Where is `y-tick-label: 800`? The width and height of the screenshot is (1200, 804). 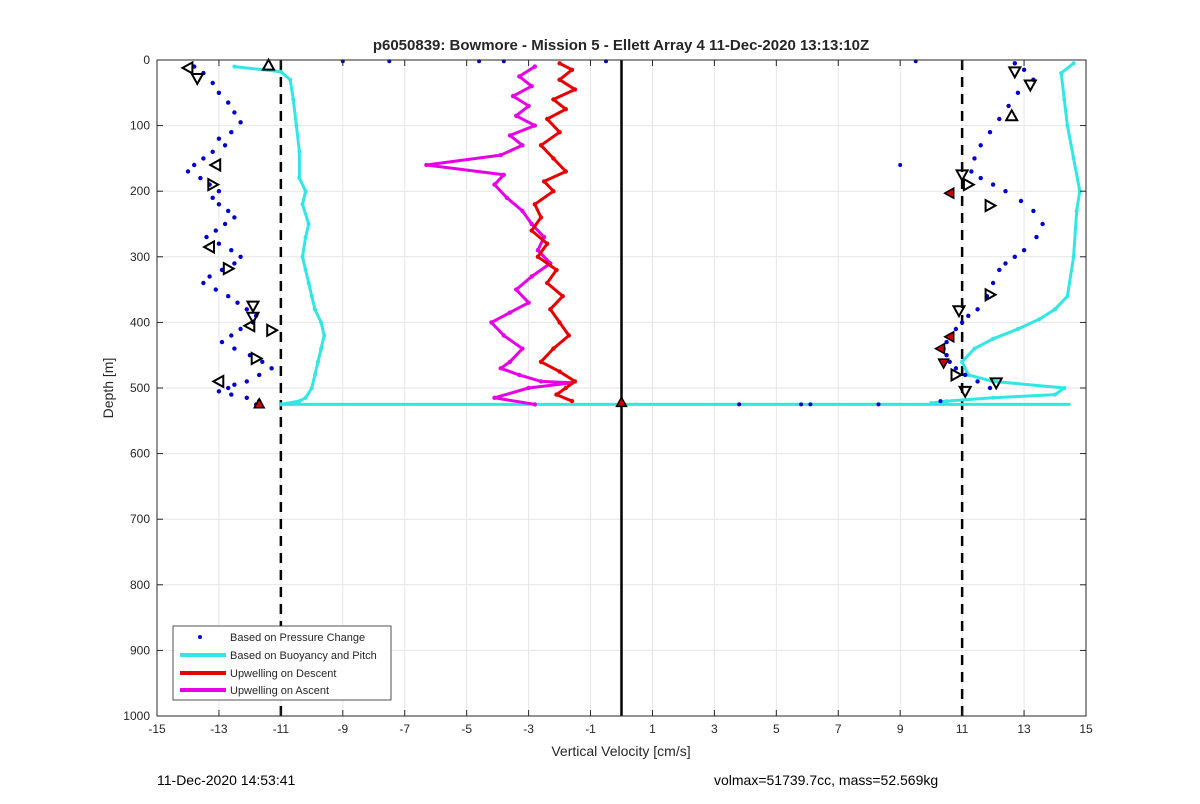
y-tick-label: 800 is located at coordinates (140, 585).